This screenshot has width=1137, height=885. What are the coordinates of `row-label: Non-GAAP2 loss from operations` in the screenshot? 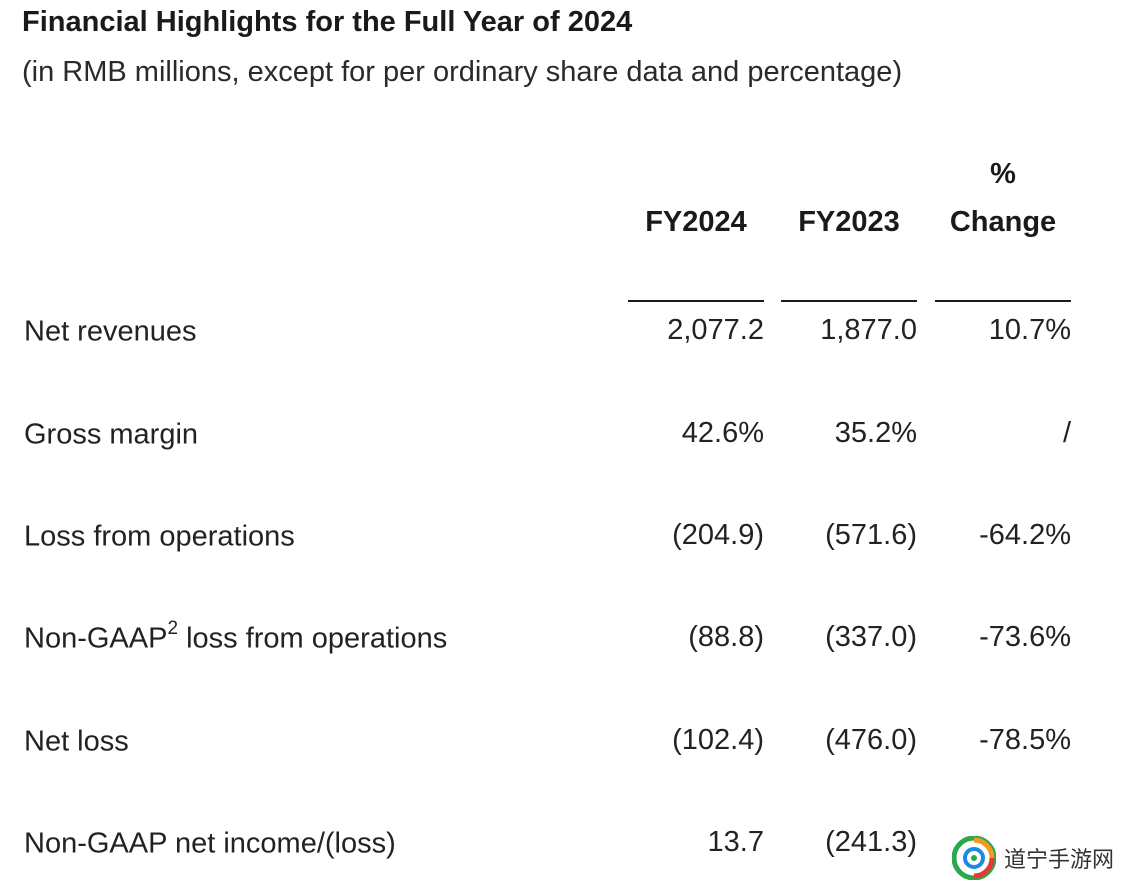 It's located at (236, 636).